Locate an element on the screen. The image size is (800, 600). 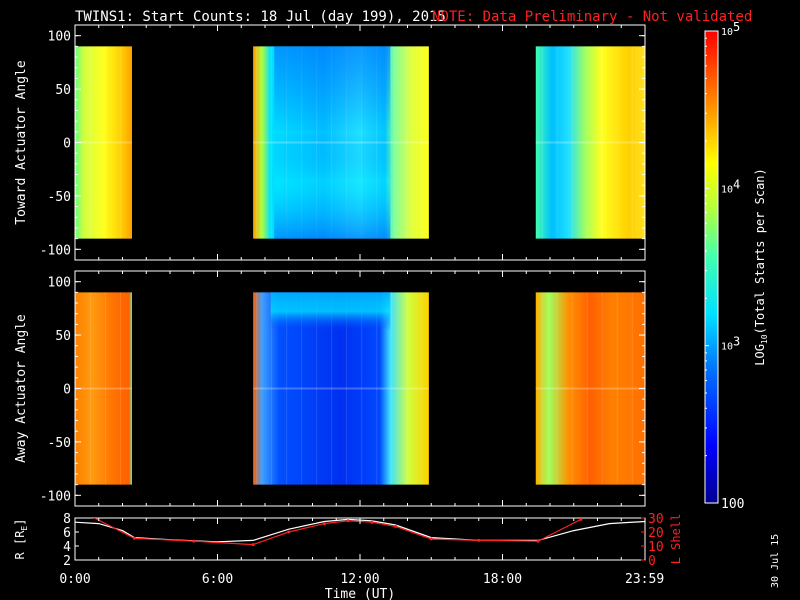
away-ytick-label: 100 is located at coordinates (59, 283).